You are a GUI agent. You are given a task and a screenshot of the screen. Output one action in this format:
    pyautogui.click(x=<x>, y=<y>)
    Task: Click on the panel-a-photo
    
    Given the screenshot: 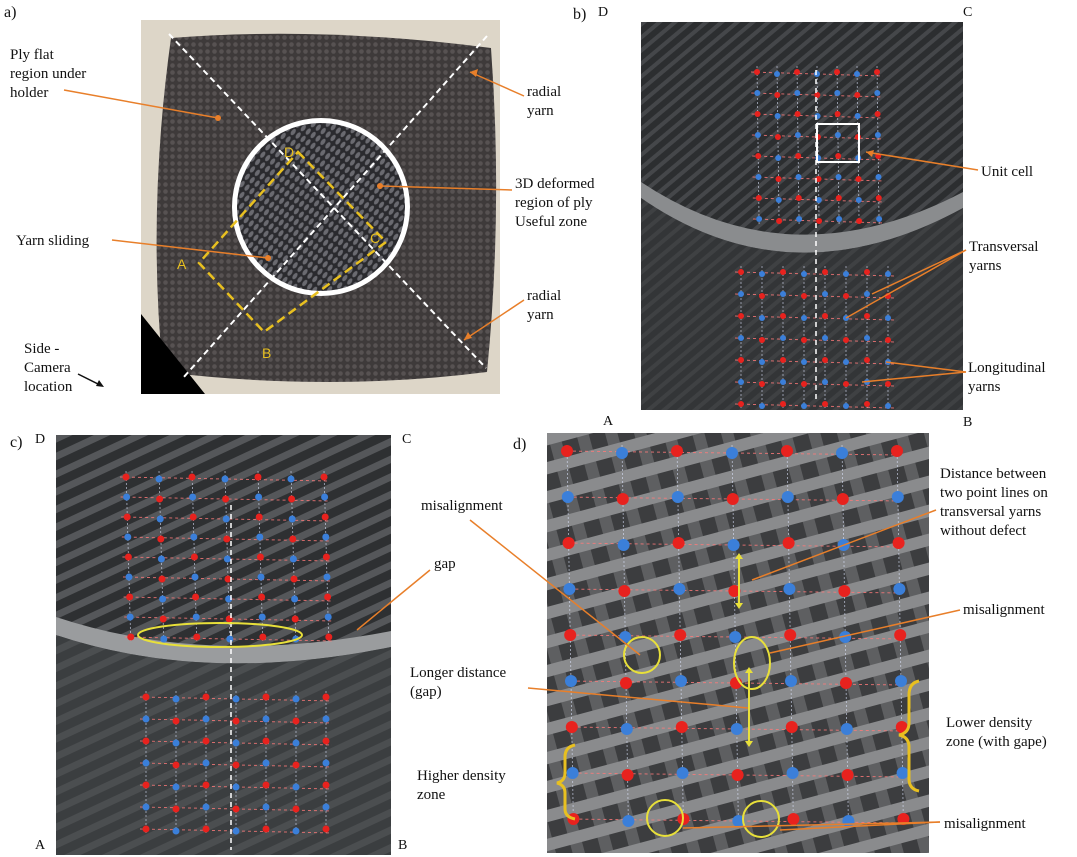 What is the action you would take?
    pyautogui.click(x=320, y=207)
    